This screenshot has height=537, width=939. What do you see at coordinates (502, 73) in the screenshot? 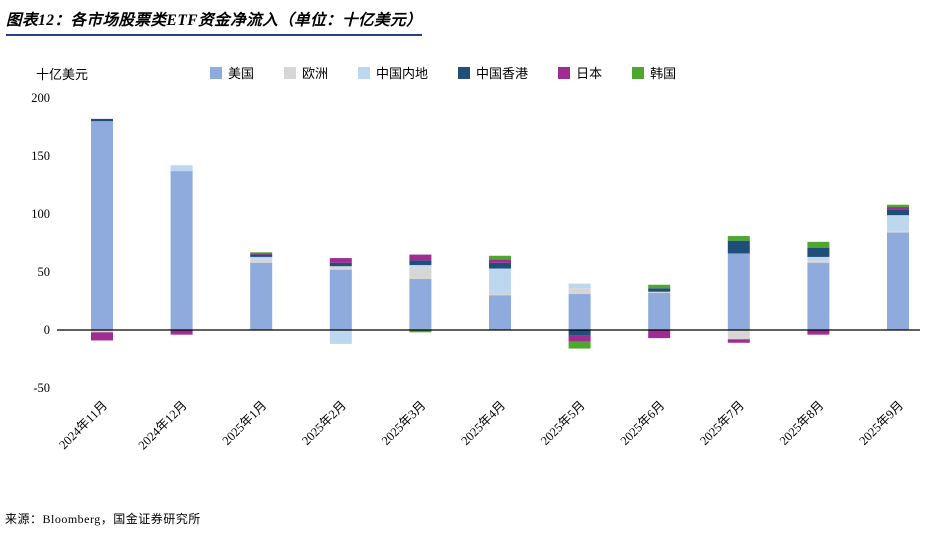
I see `legend-label: 中国香港` at bounding box center [502, 73].